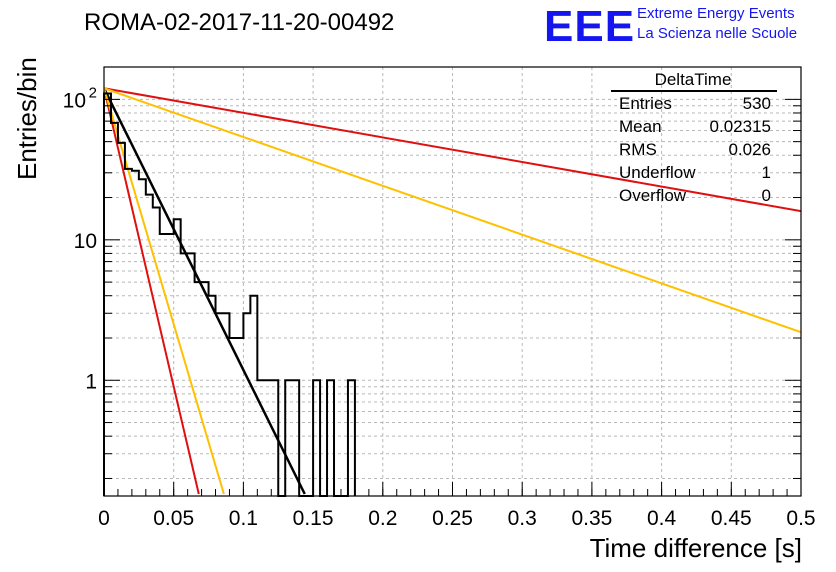 This screenshot has height=572, width=836. Describe the element at coordinates (93, 92) in the screenshot. I see `y-tick-label-exponent: 2` at that location.